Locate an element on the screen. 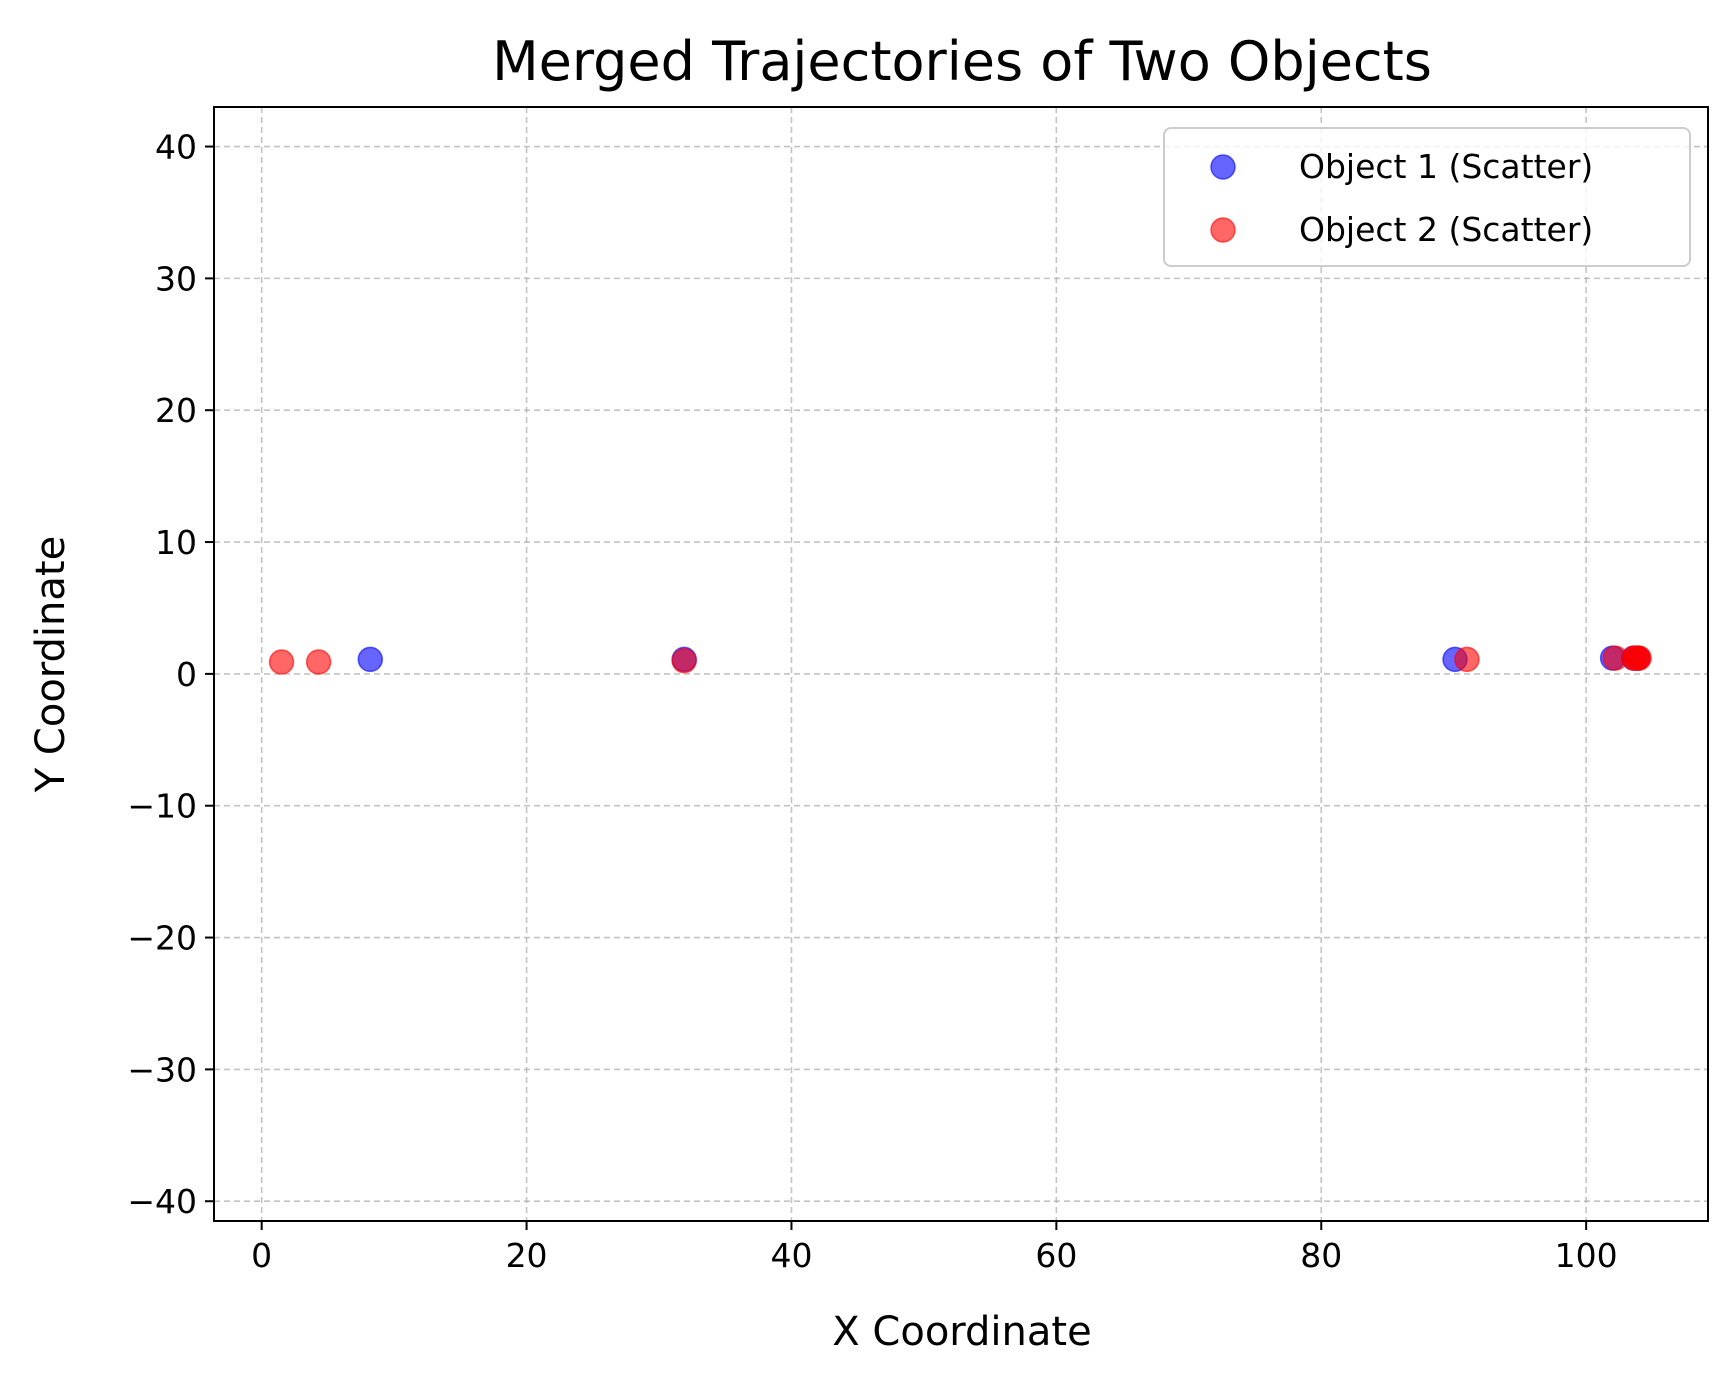 Image resolution: width=1729 pixels, height=1381 pixels. x-tick-label: 20 is located at coordinates (527, 1255).